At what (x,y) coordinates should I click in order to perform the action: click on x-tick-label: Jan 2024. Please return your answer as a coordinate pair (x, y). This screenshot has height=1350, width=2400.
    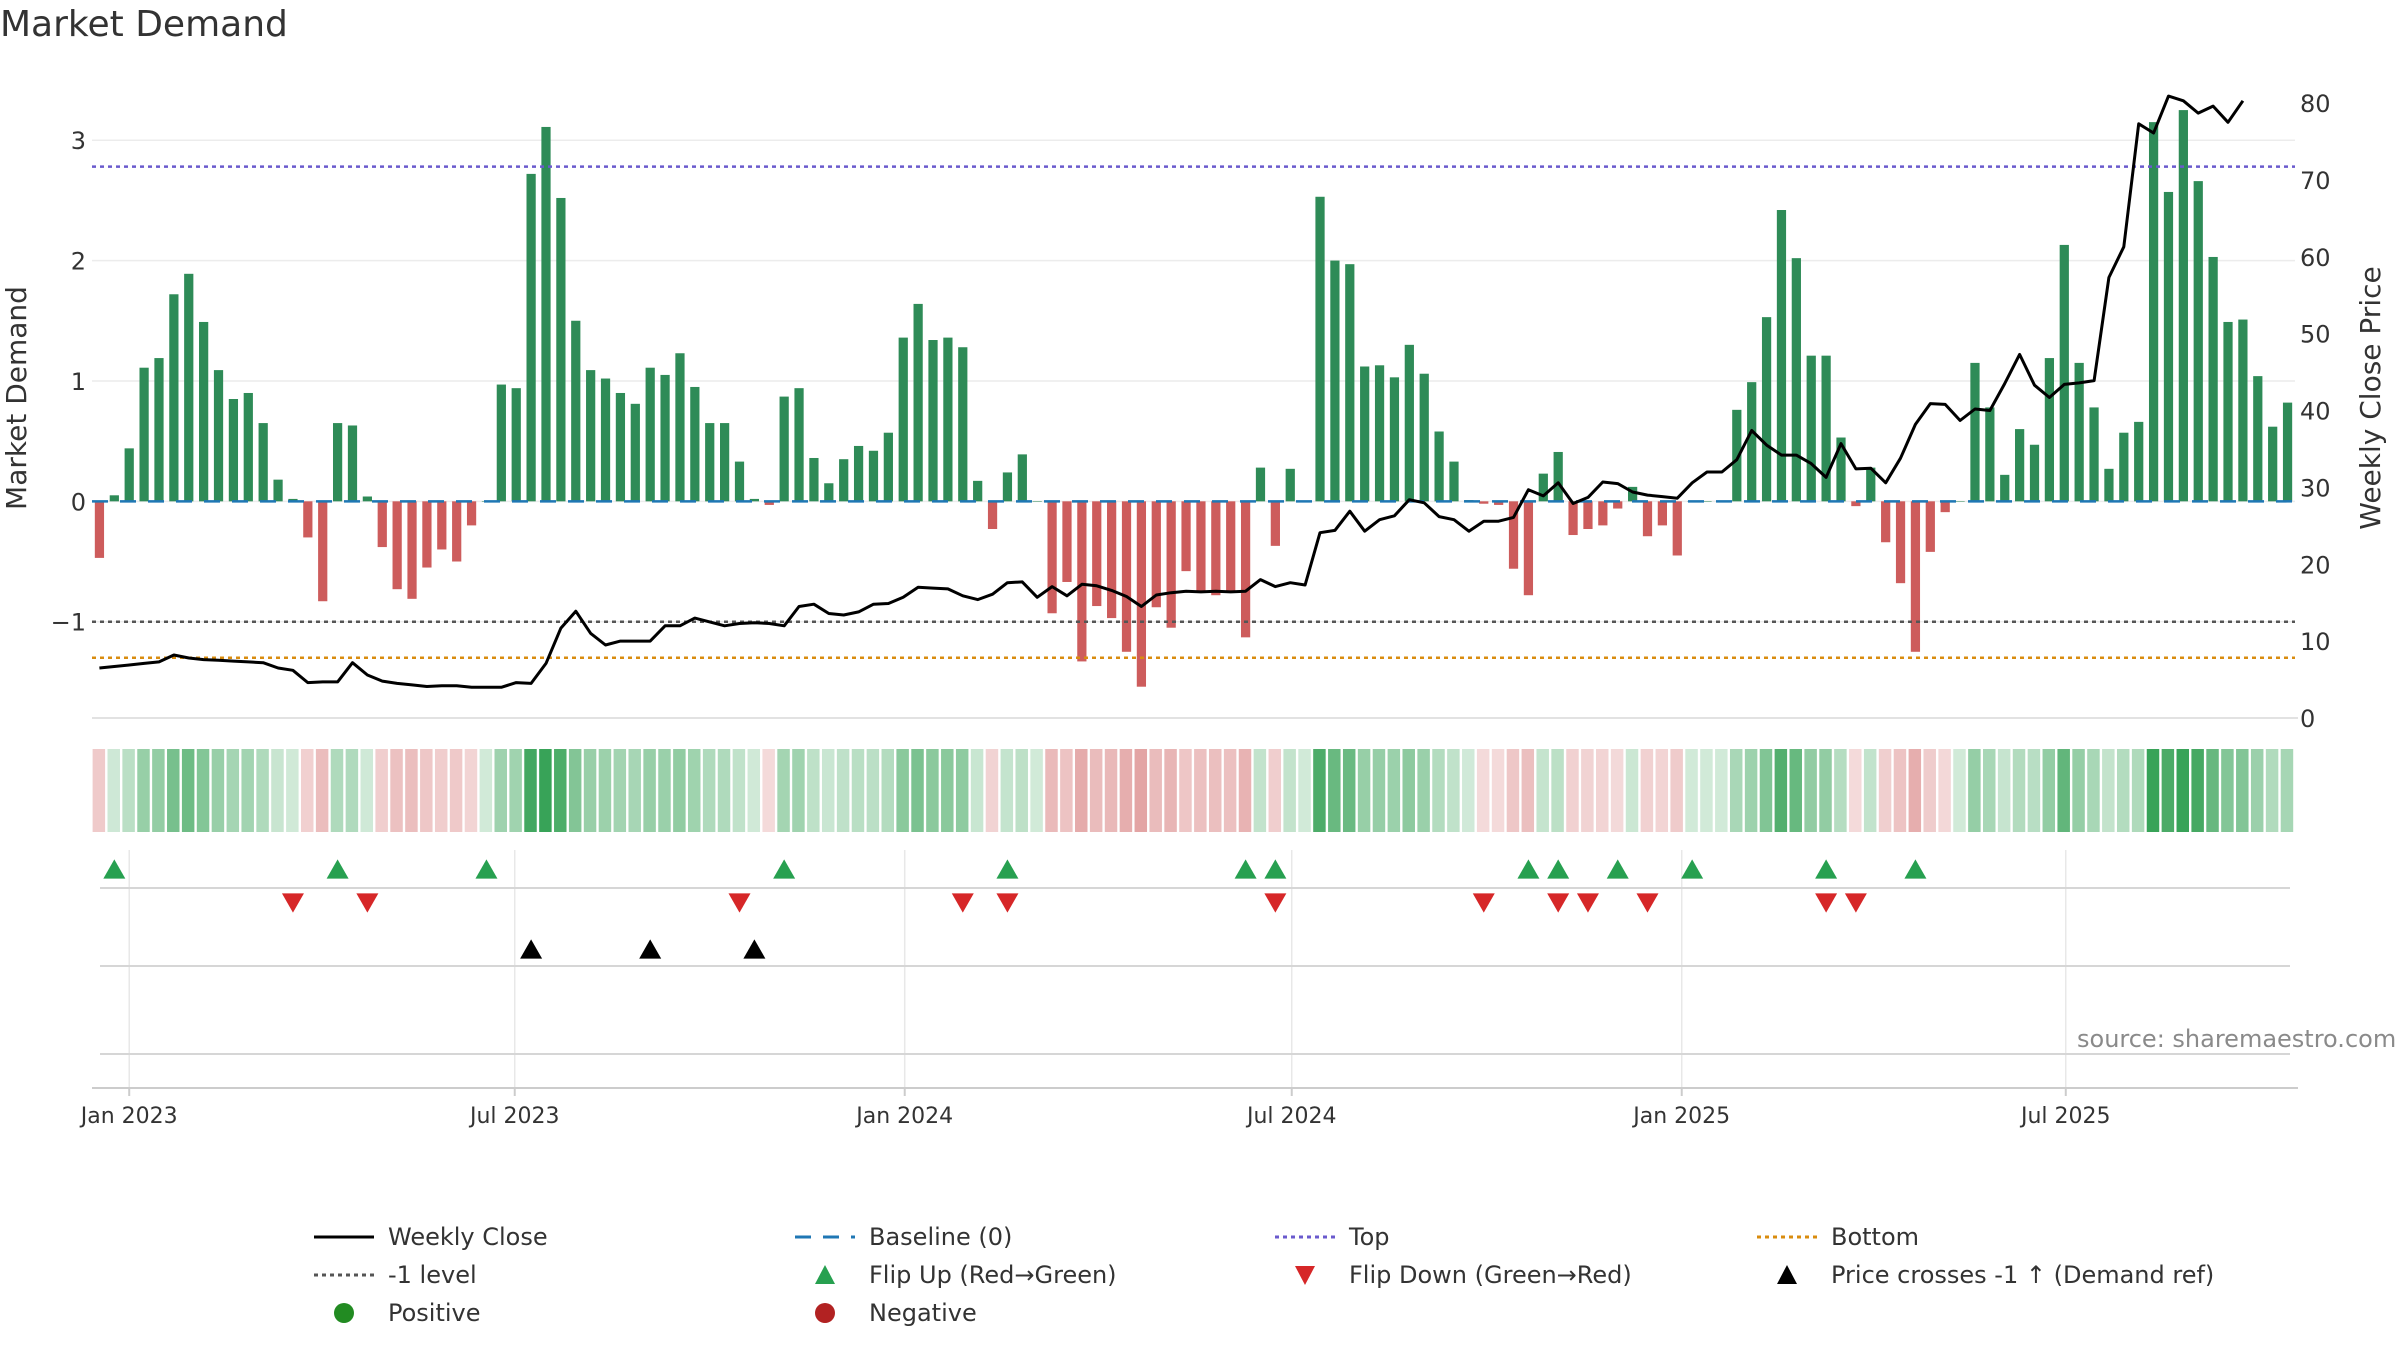
    Looking at the image, I should click on (903, 1116).